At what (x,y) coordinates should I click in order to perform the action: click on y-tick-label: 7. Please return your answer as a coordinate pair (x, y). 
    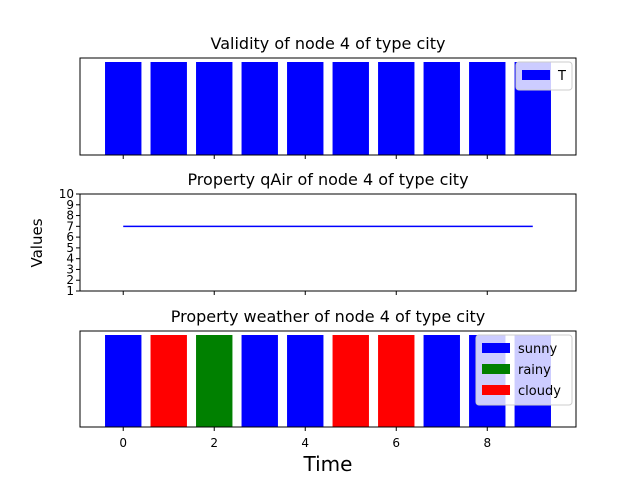
    Looking at the image, I should click on (70, 226).